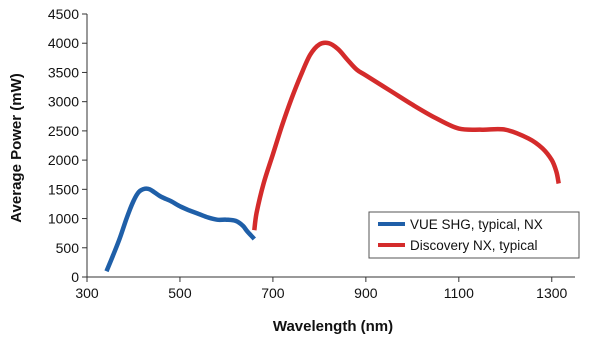  Describe the element at coordinates (63, 102) in the screenshot. I see `y-tick-label: 3000` at that location.